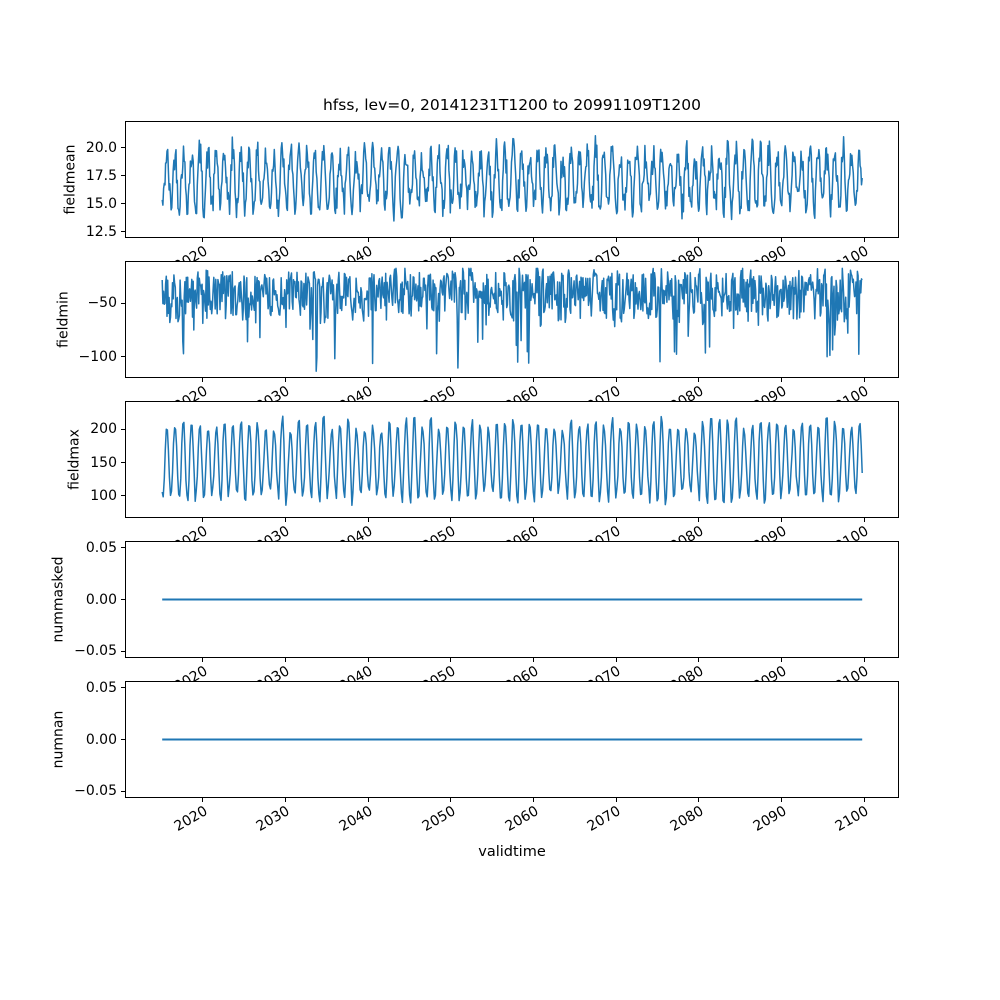 This screenshot has width=1000, height=1000. What do you see at coordinates (70, 179) in the screenshot?
I see `y-axis-label-fieldmean: fieldmean` at bounding box center [70, 179].